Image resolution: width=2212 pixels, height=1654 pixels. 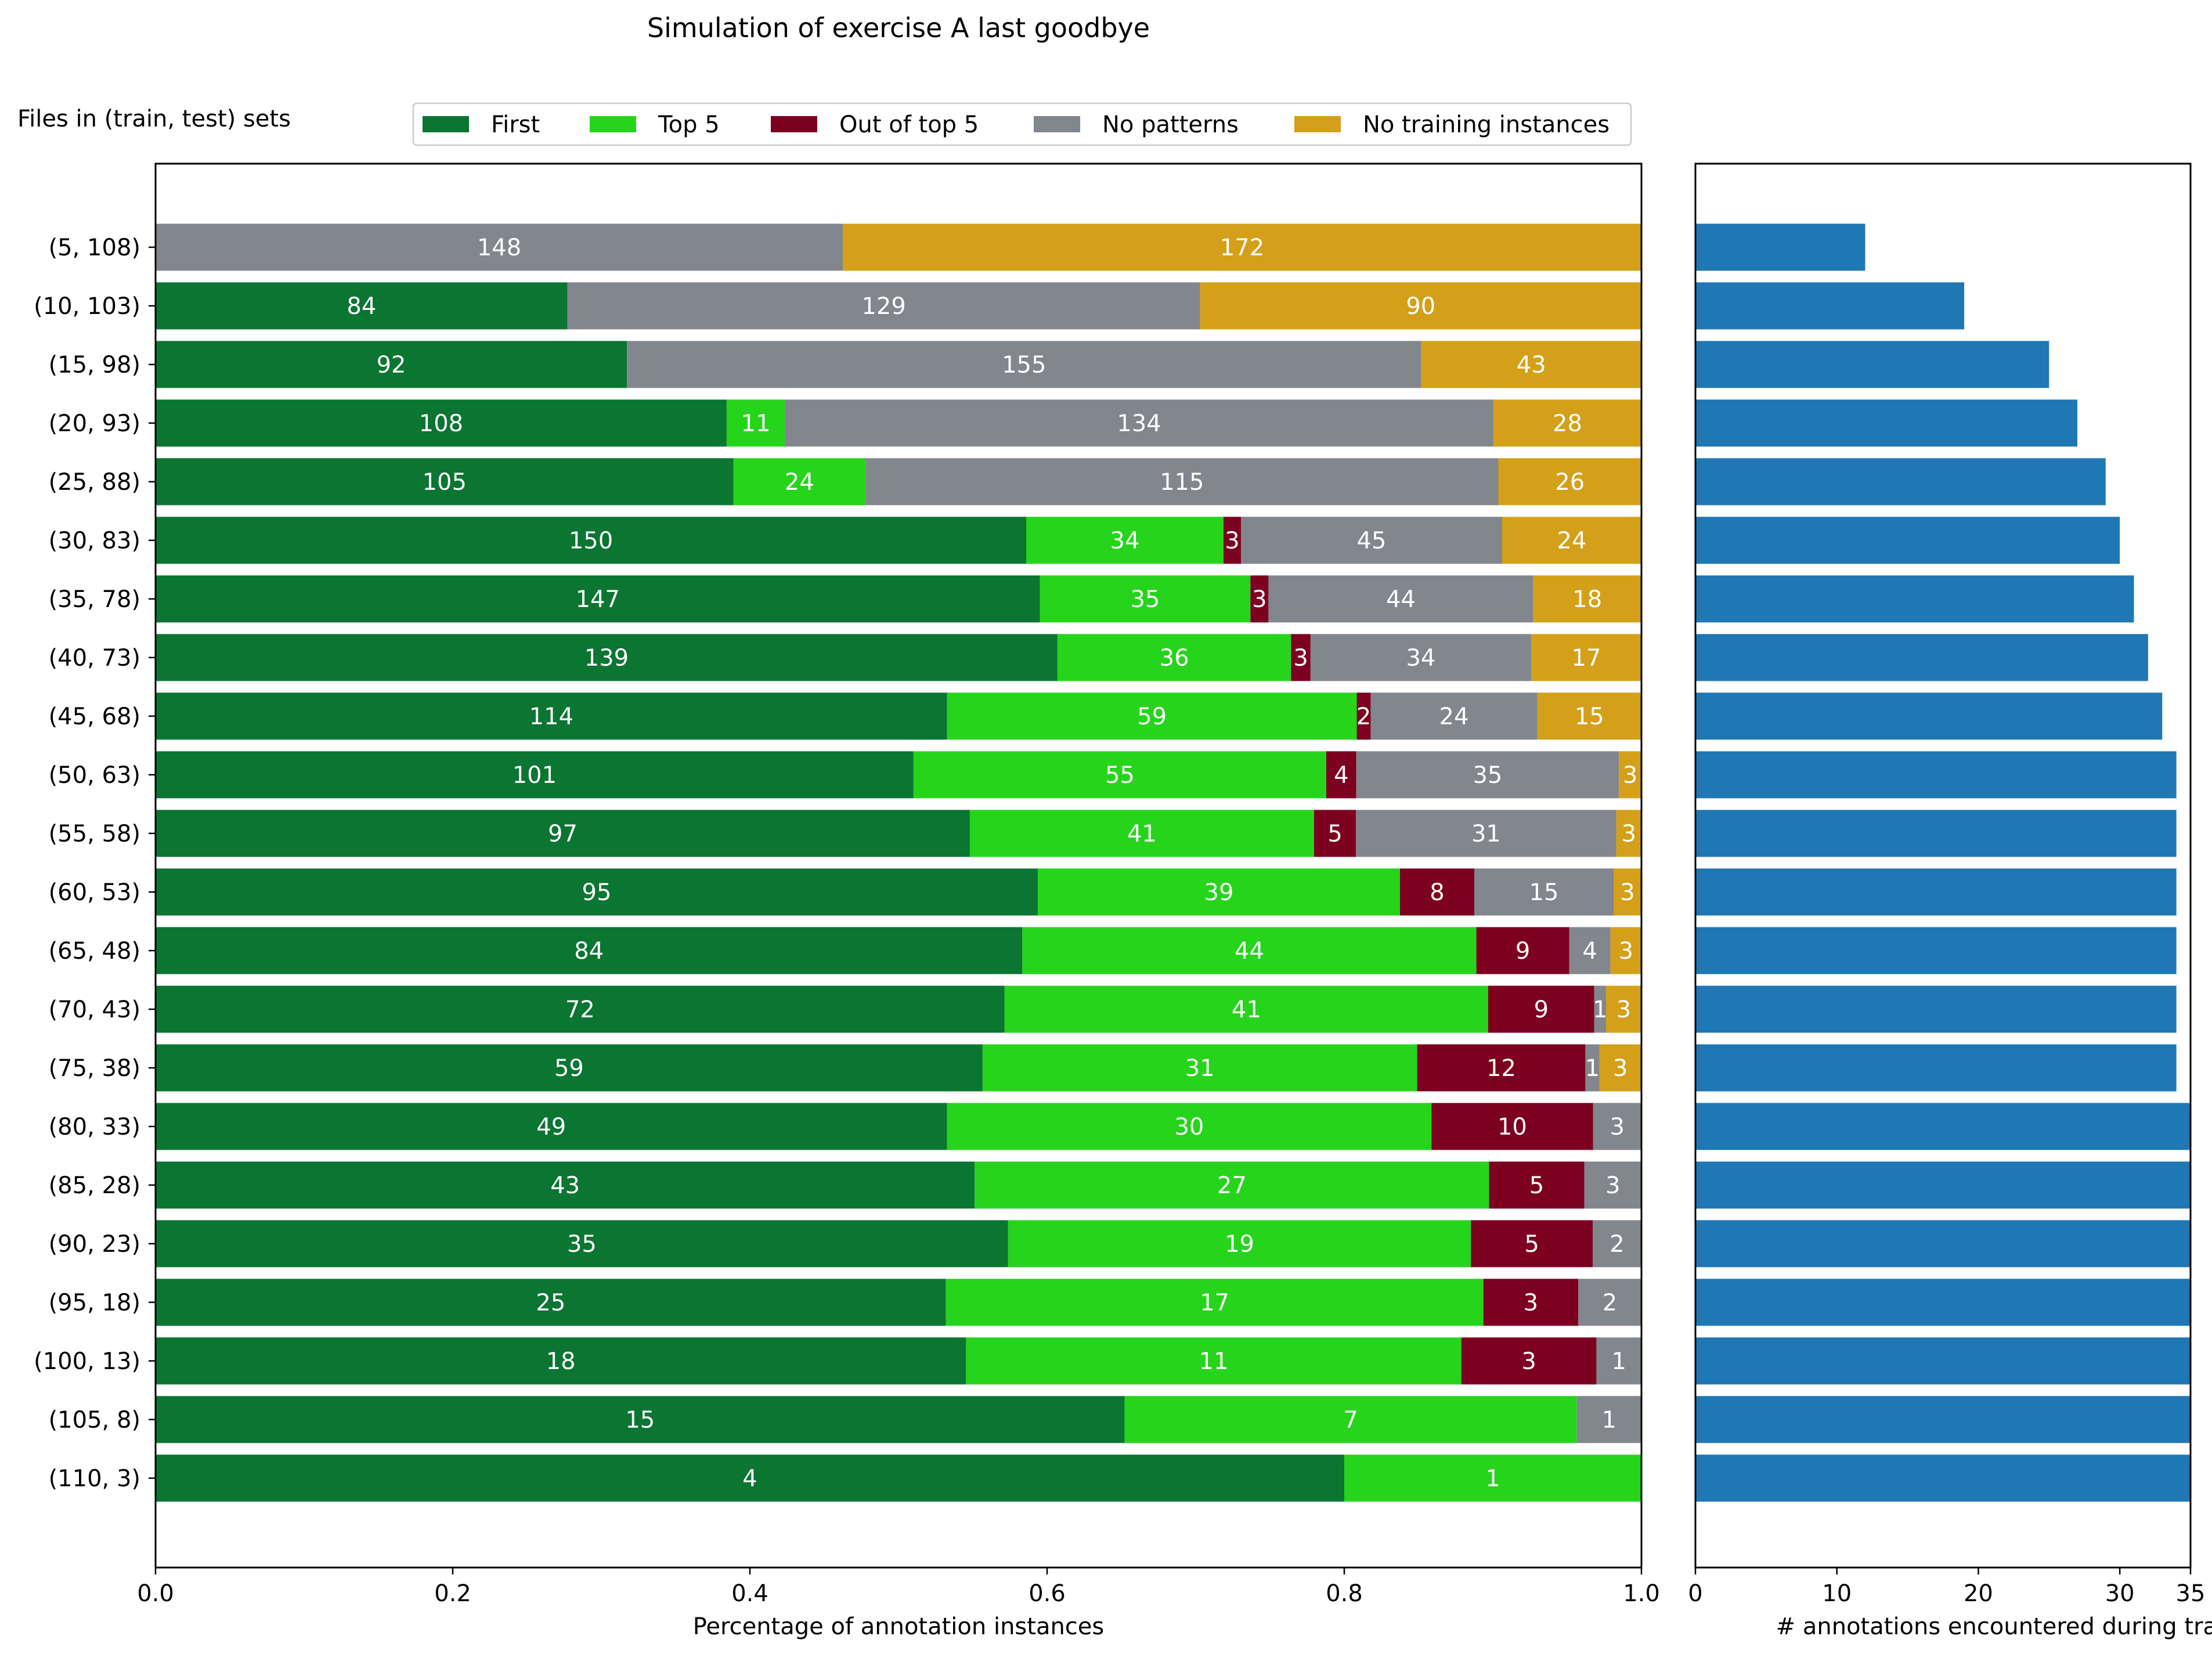 I want to click on x-tick-label: 0.0, so click(x=155, y=1593).